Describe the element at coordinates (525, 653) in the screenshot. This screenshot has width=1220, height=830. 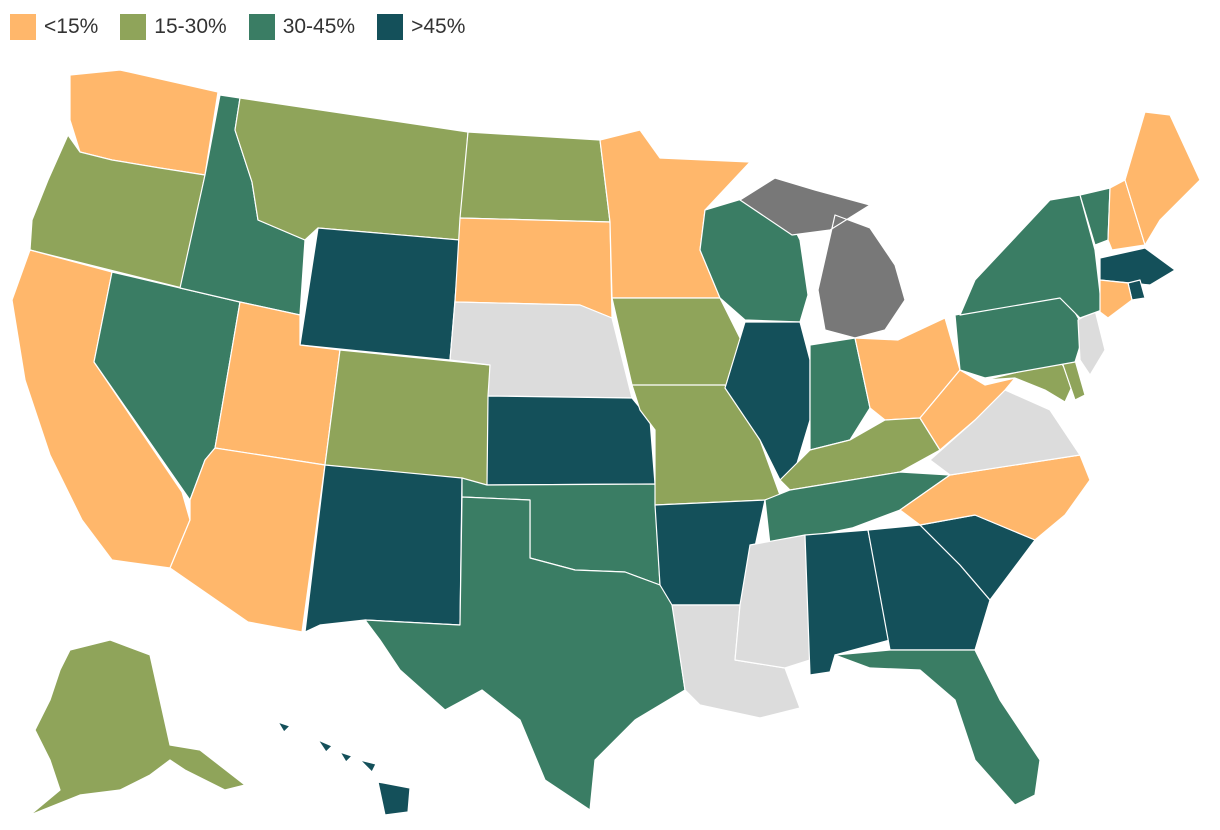
I see `state-TX` at that location.